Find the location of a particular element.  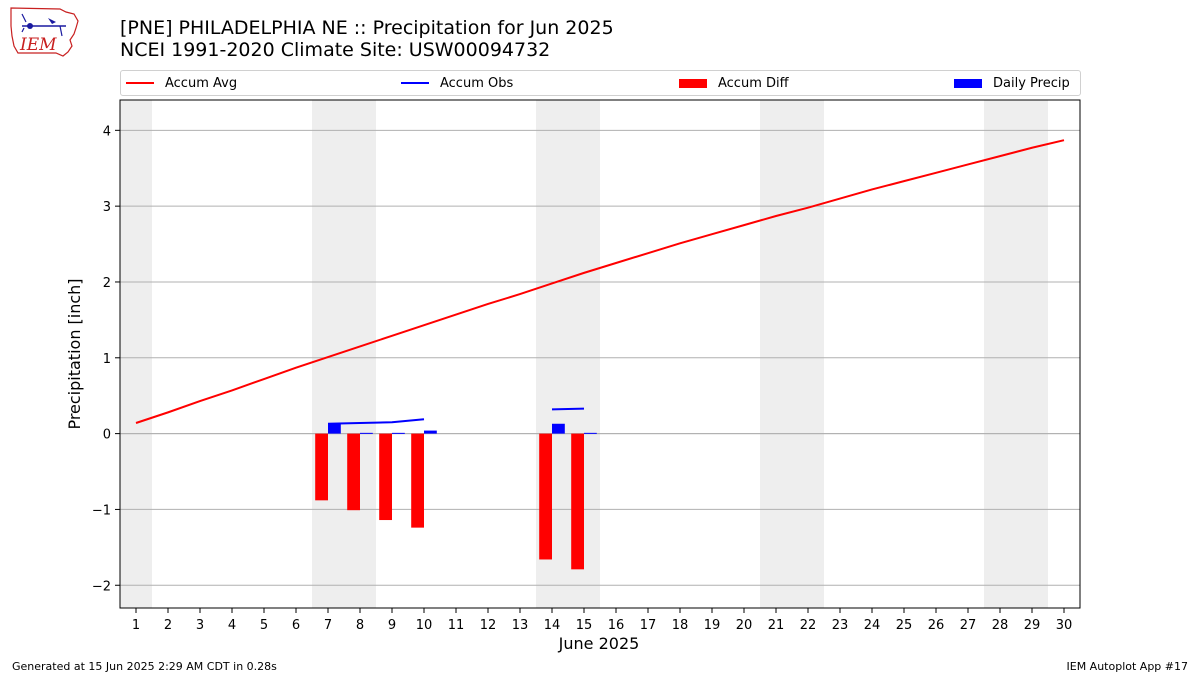

legend-label-accum-avg: Accum Avg is located at coordinates (201, 83).